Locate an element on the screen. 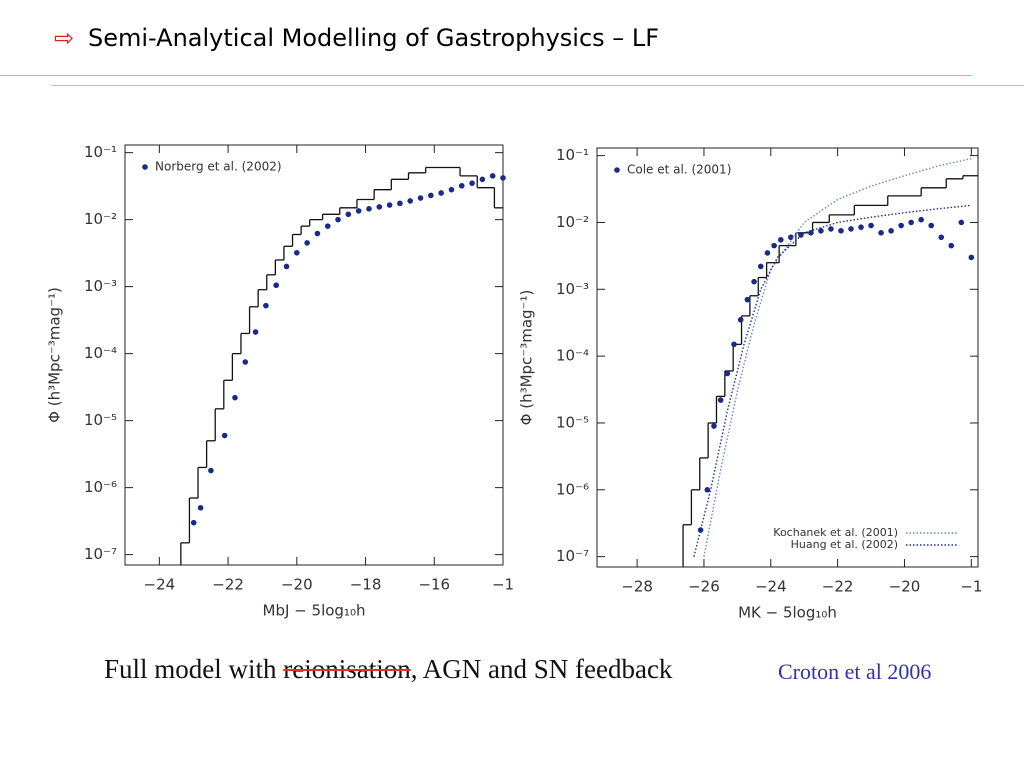 This screenshot has width=1024, height=768. x-tick-label: −28 is located at coordinates (637, 587).